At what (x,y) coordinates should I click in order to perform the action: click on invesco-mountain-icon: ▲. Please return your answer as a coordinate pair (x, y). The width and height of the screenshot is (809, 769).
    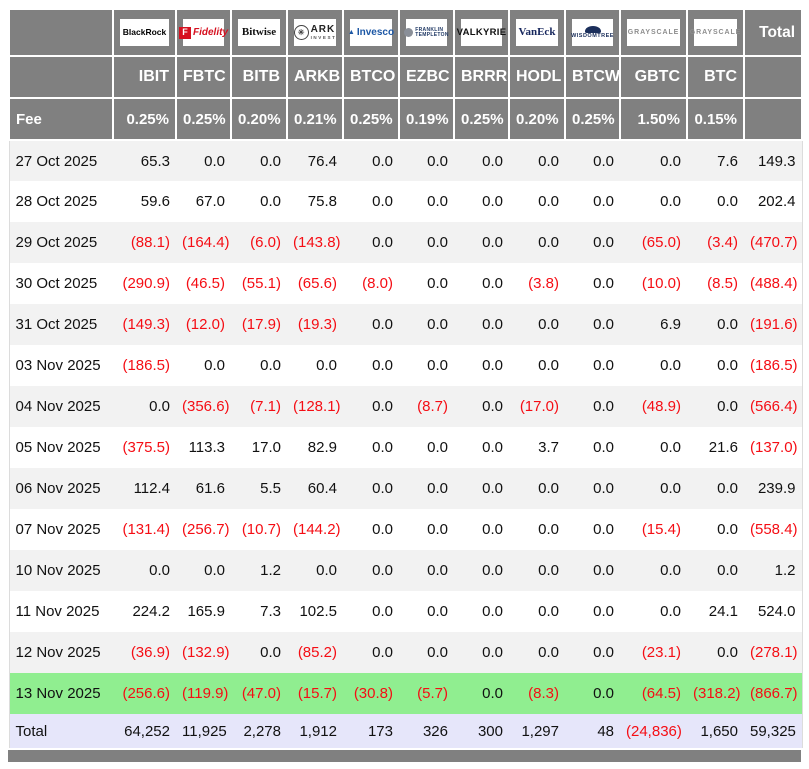
    Looking at the image, I should click on (351, 32).